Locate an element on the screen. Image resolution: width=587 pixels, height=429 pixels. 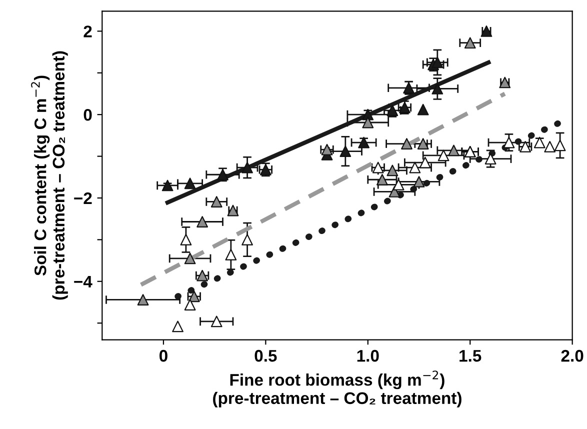
y-tick-label: 0 is located at coordinates (88, 114).